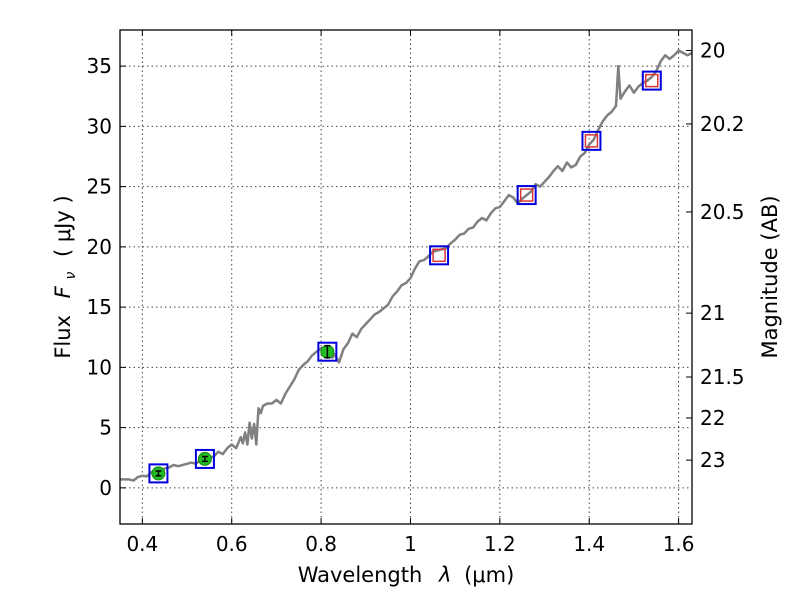  What do you see at coordinates (770, 276) in the screenshot?
I see `magnitude-axis-title: Magnitude (AB)` at bounding box center [770, 276].